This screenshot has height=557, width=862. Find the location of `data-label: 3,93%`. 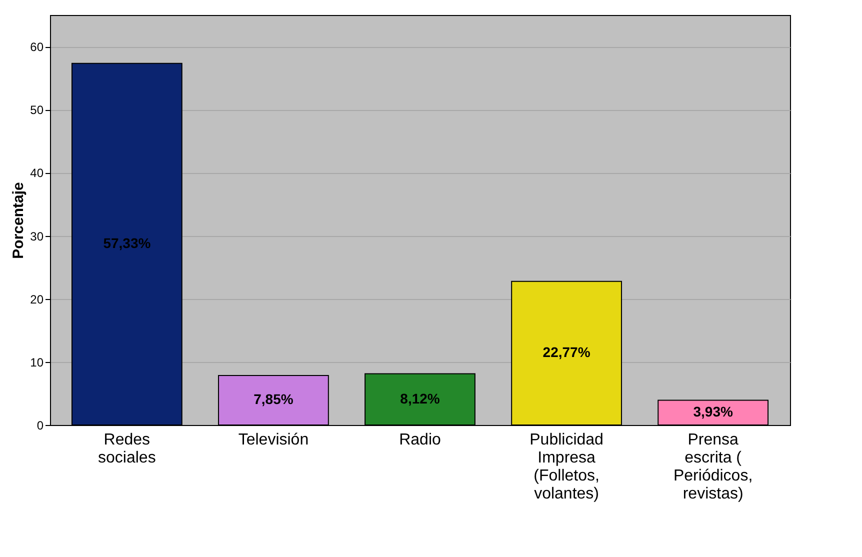

data-label: 3,93% is located at coordinates (713, 412).